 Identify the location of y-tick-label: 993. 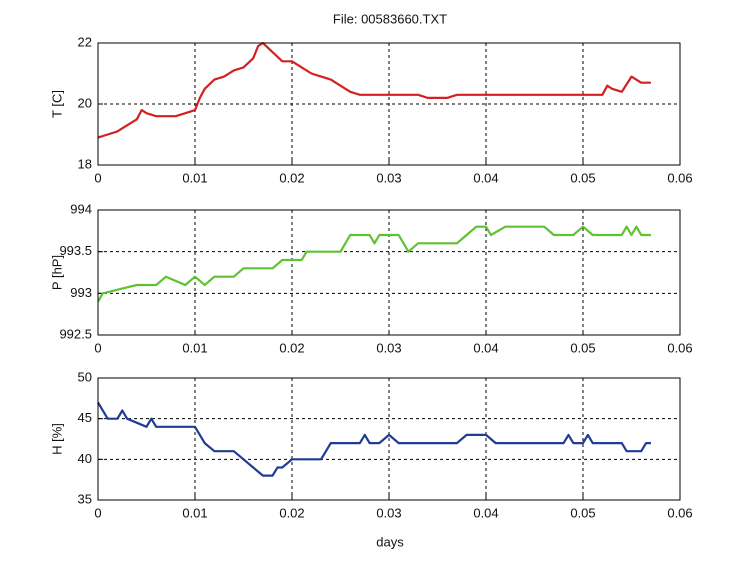
(81, 292).